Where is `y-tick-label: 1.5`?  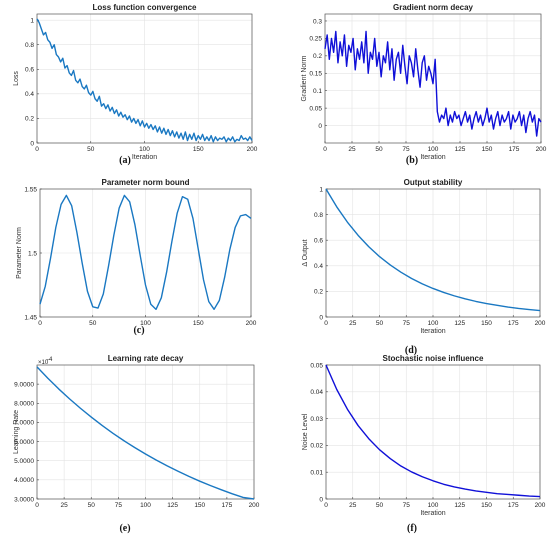
y-tick-label: 1.5 is located at coordinates (32, 253).